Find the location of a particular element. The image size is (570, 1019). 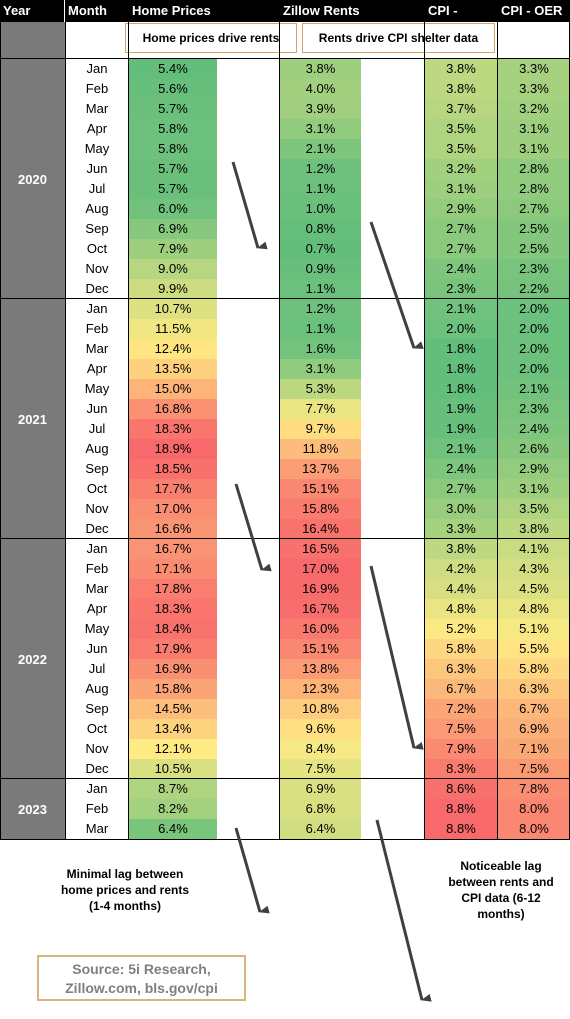

home-prices-cell: 17.8% is located at coordinates (173, 589).